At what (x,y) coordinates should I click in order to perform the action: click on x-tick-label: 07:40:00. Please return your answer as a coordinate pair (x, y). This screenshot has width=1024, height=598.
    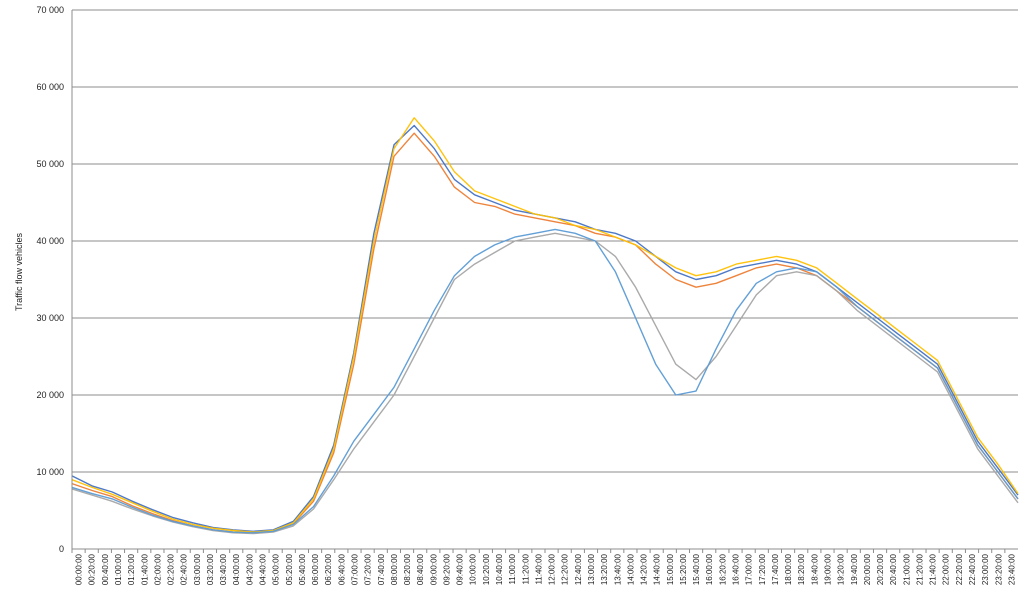
    Looking at the image, I should click on (381, 569).